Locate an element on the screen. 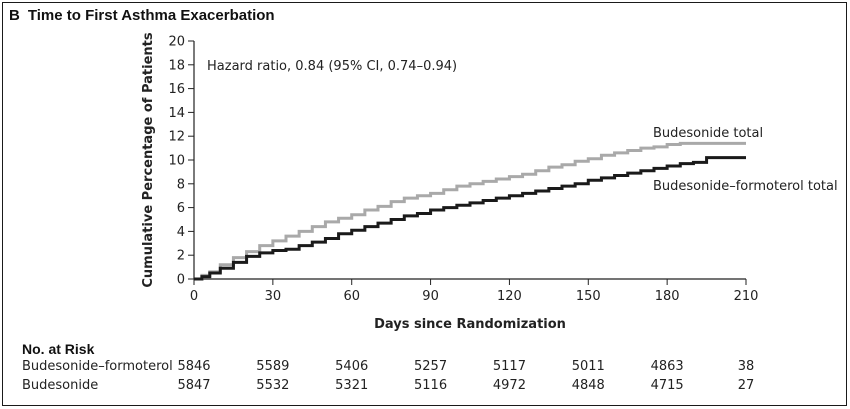  risk-cell: 5011 is located at coordinates (588, 366).